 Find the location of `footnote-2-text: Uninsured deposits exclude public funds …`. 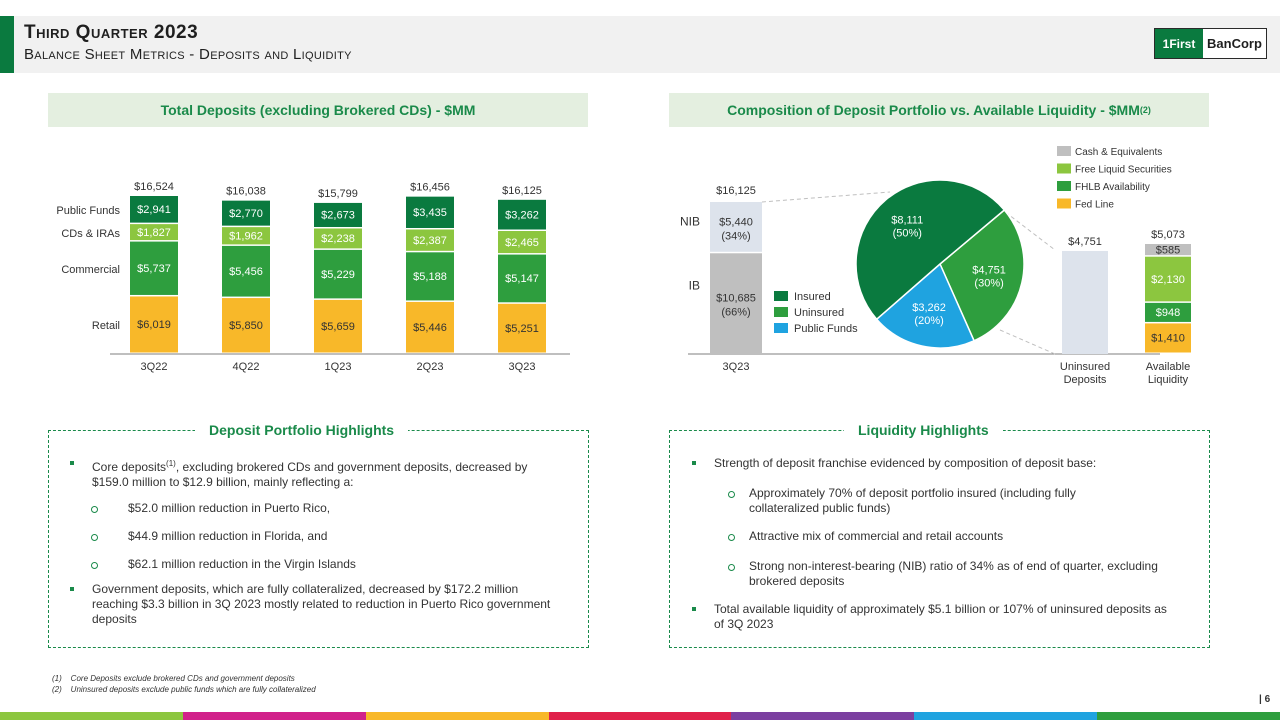

footnote-2-text: Uninsured deposits exclude public funds … is located at coordinates (193, 689).